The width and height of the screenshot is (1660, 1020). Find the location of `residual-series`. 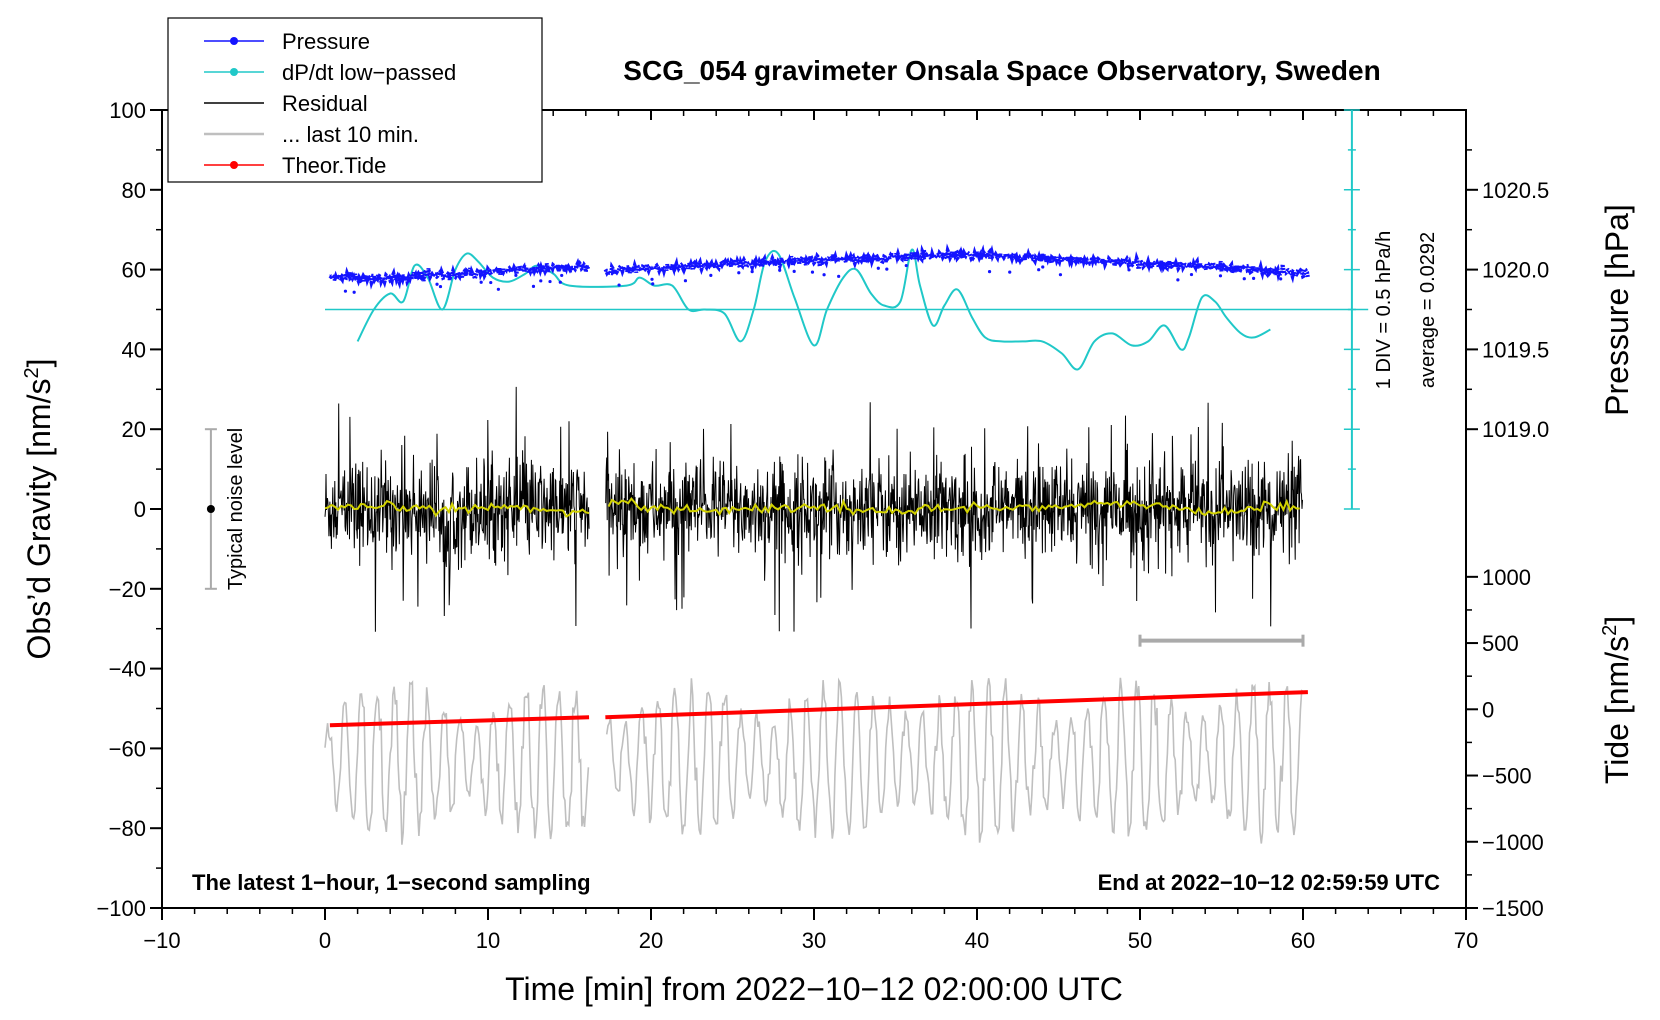

residual-series is located at coordinates (813, 509).